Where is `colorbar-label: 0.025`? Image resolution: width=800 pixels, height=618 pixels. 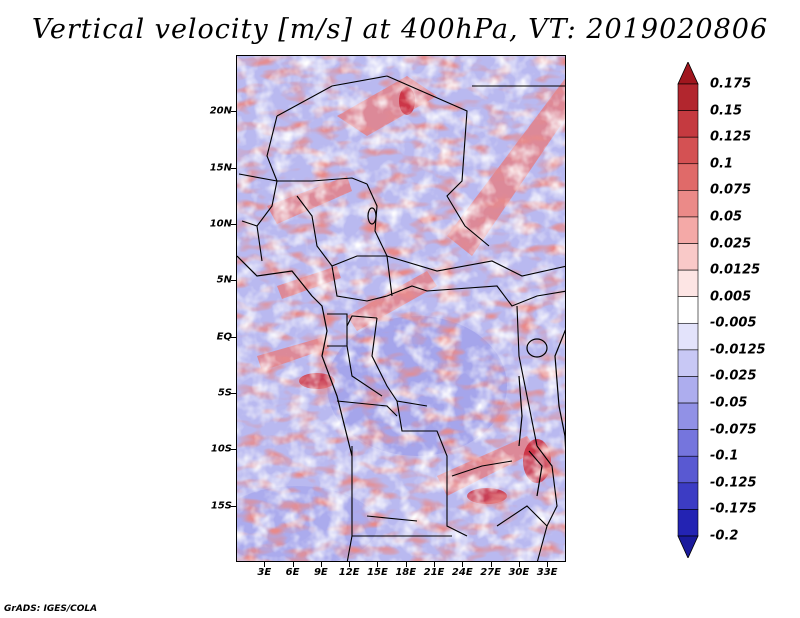
colorbar-label: 0.025 is located at coordinates (731, 244).